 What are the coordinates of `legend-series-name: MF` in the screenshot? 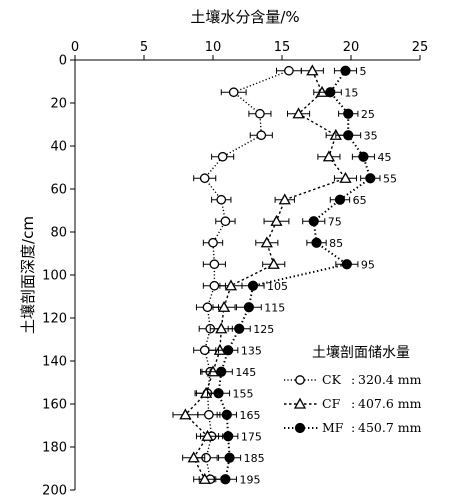 It's located at (333, 427).